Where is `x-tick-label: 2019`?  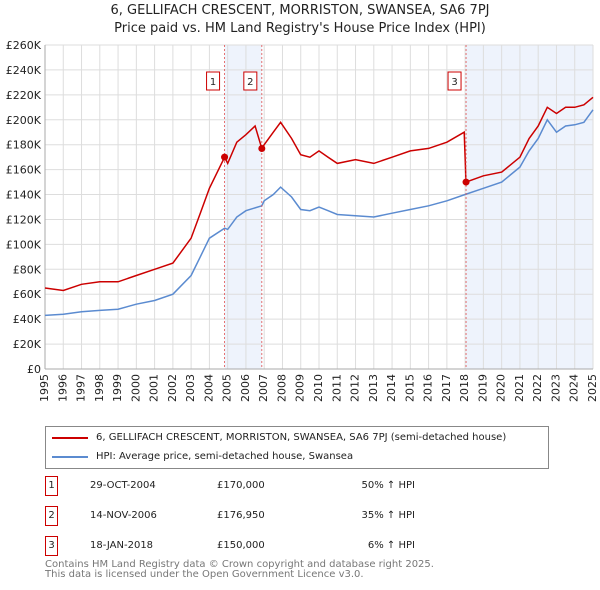 x-tick-label: 2019 is located at coordinates (482, 388).